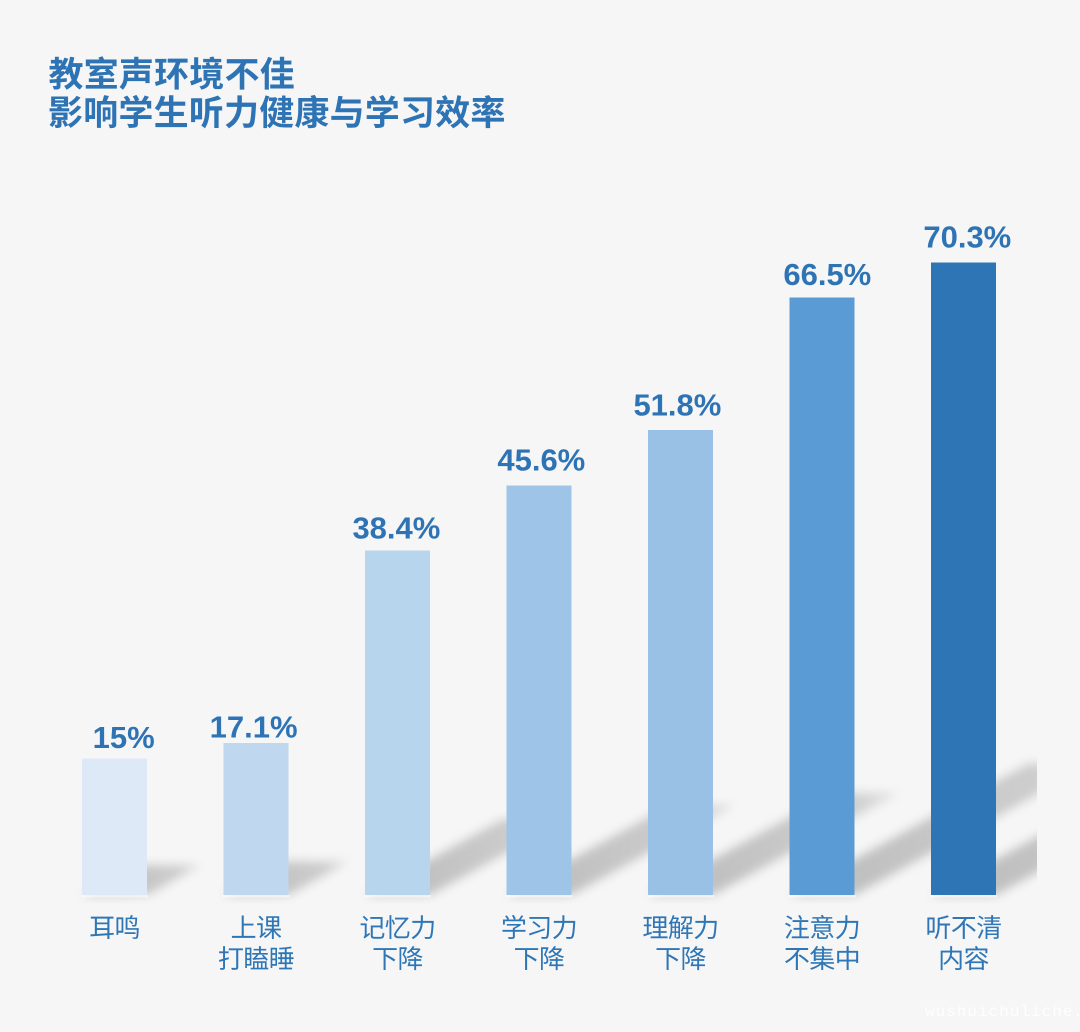 Image resolution: width=1080 pixels, height=1032 pixels. Describe the element at coordinates (967, 237) in the screenshot. I see `svg-text: 70.3%` at that location.